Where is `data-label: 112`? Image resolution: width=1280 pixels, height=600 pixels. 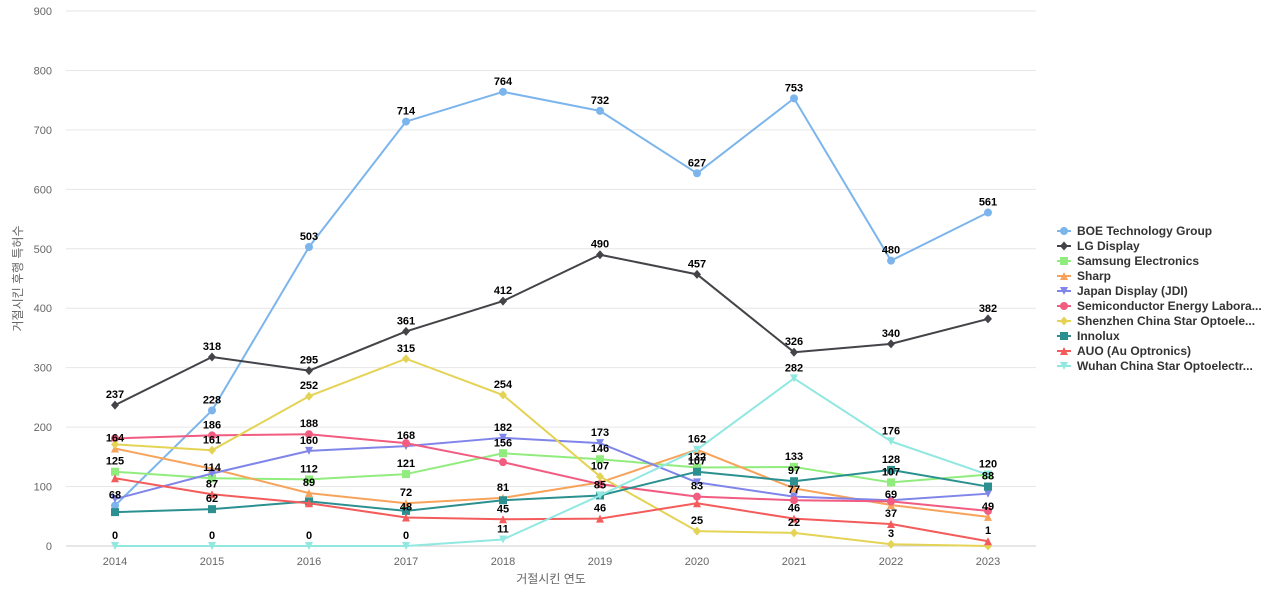
data-label: 112 is located at coordinates (309, 469).